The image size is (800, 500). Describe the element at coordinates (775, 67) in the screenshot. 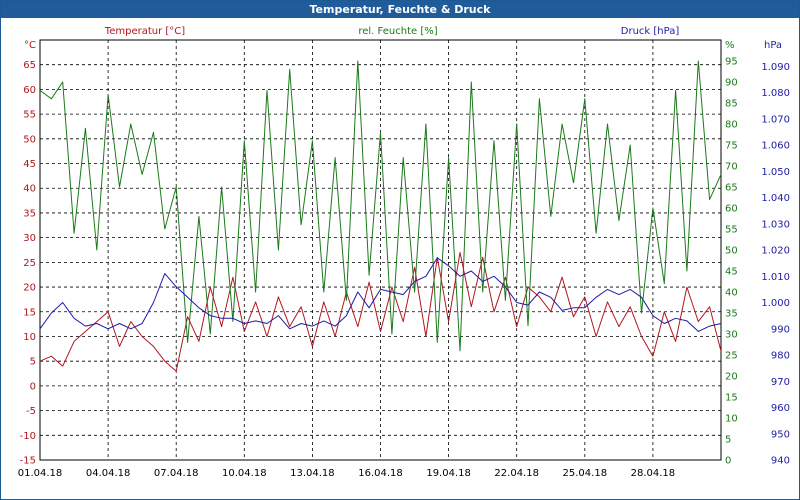

I see `pressure-tick-label: 1.090` at that location.